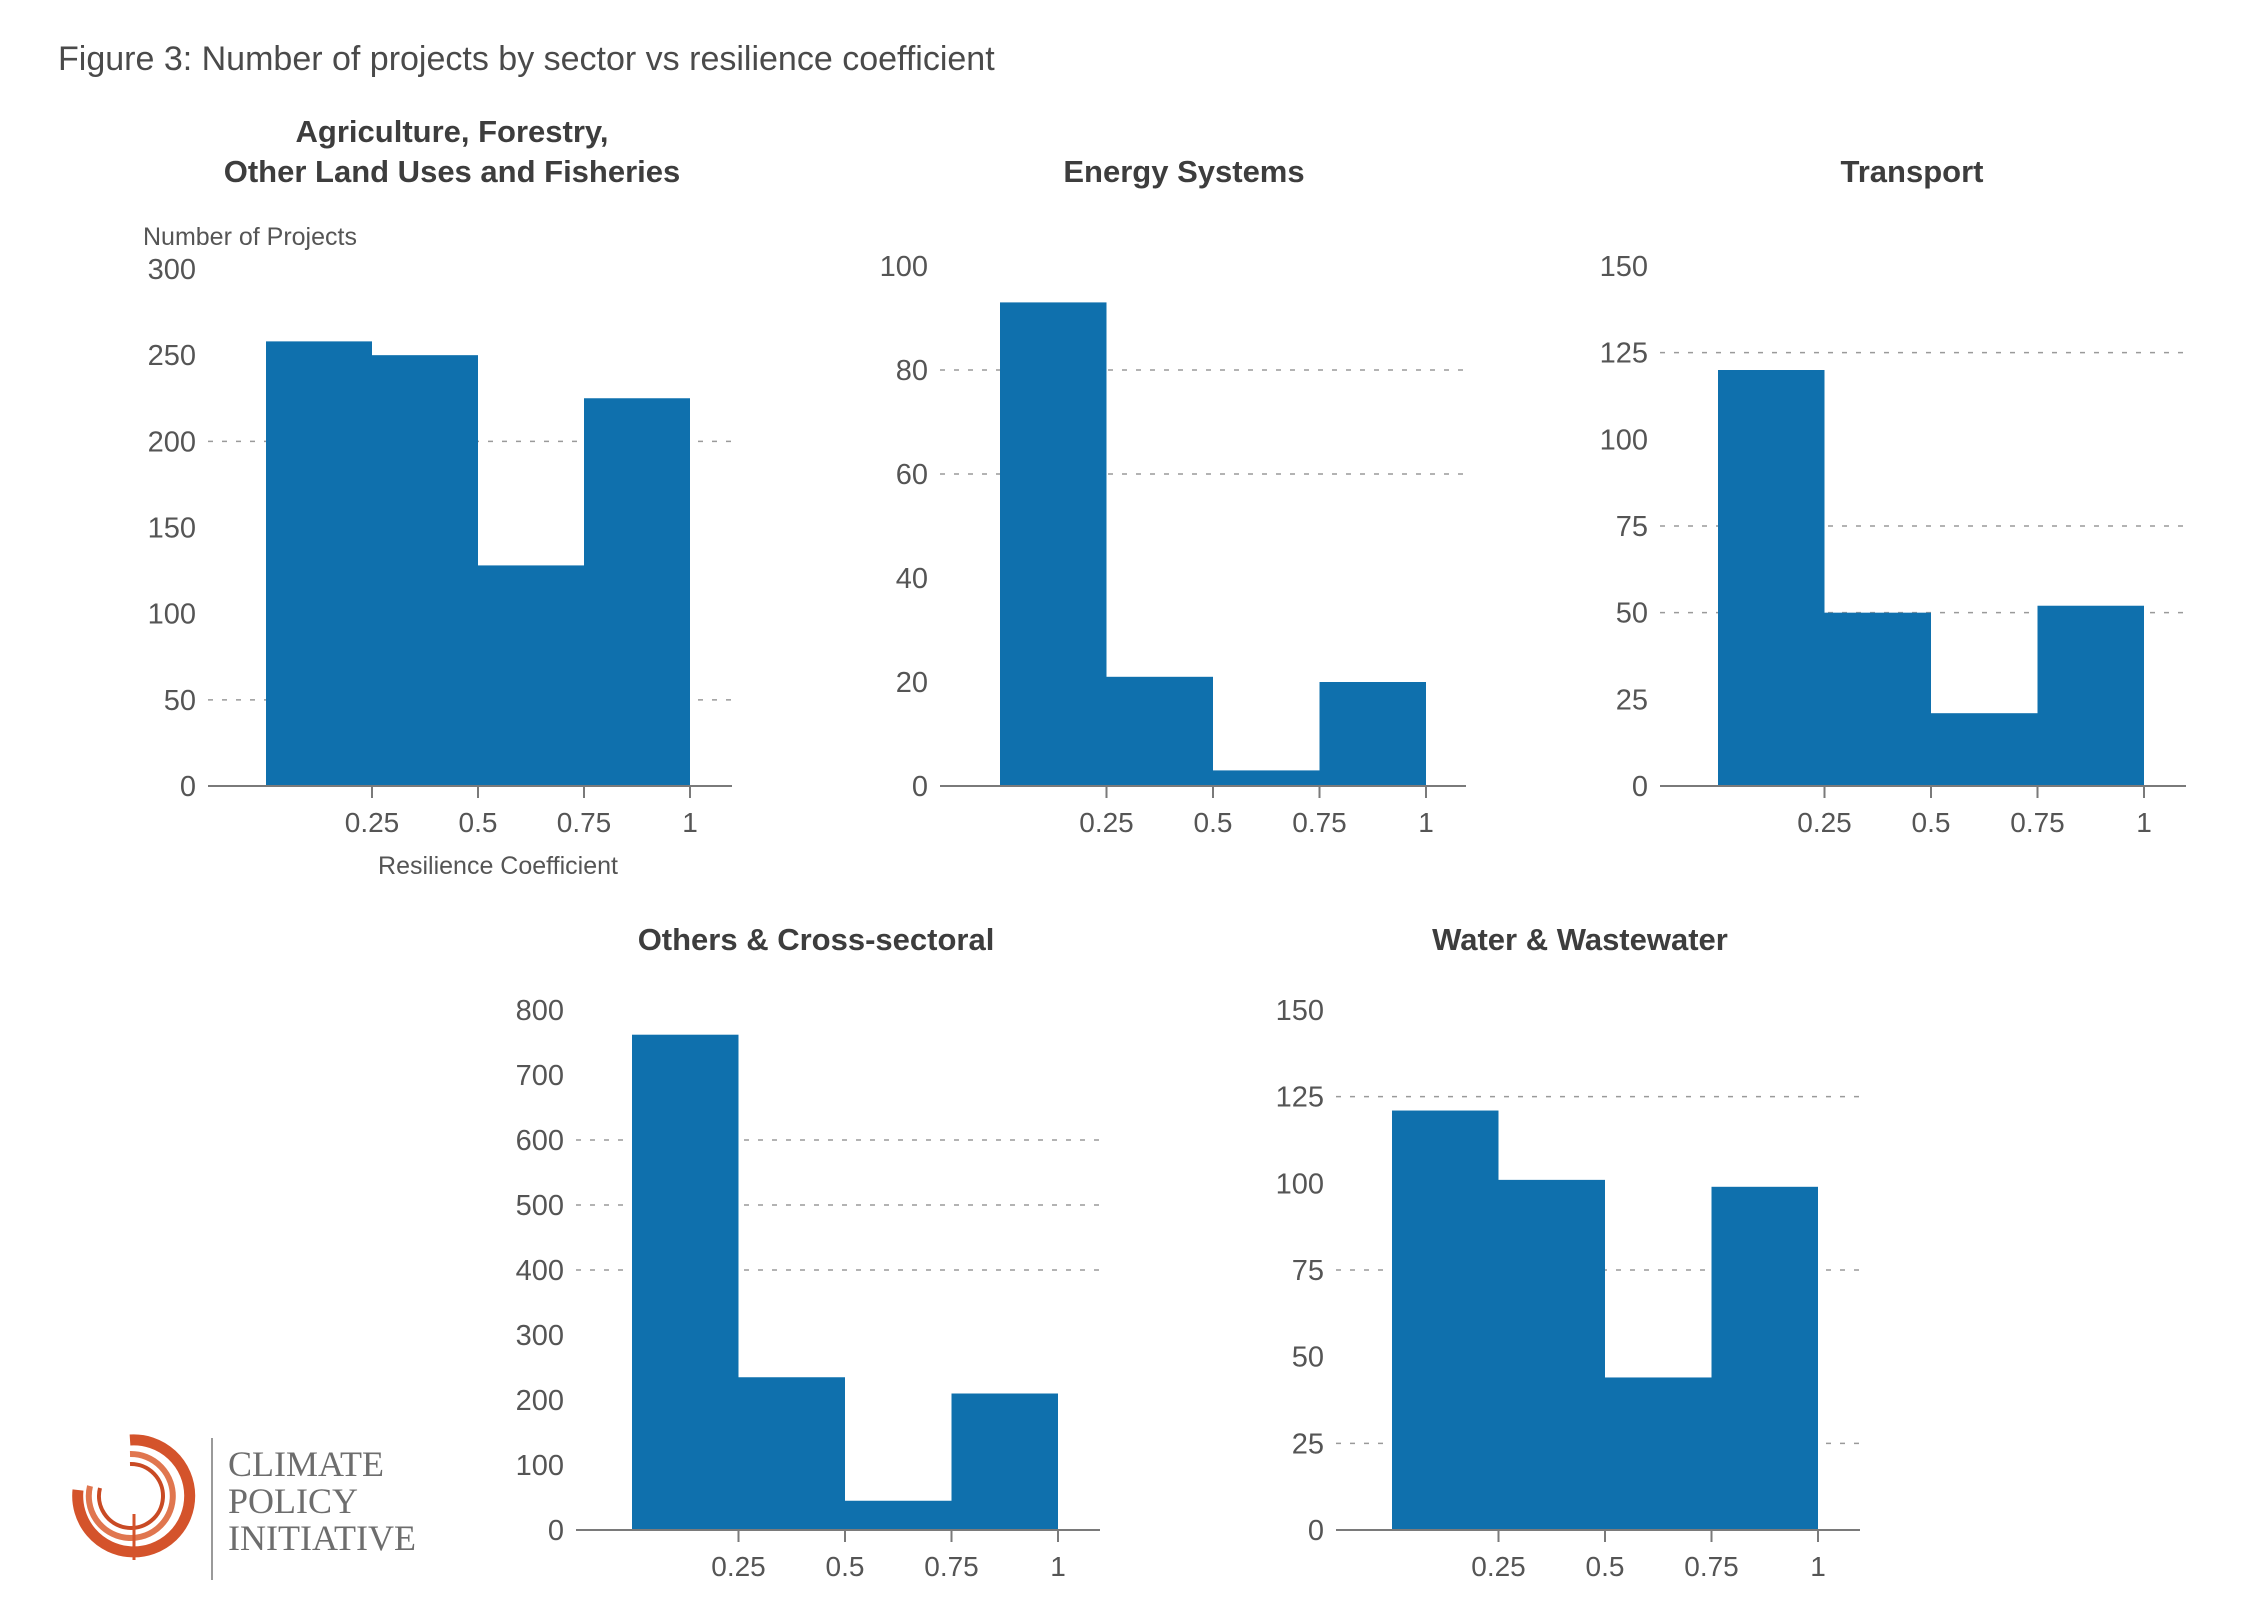 This screenshot has height=1603, width=2248. What do you see at coordinates (1912, 171) in the screenshot?
I see `chart-title-line: Transport` at bounding box center [1912, 171].